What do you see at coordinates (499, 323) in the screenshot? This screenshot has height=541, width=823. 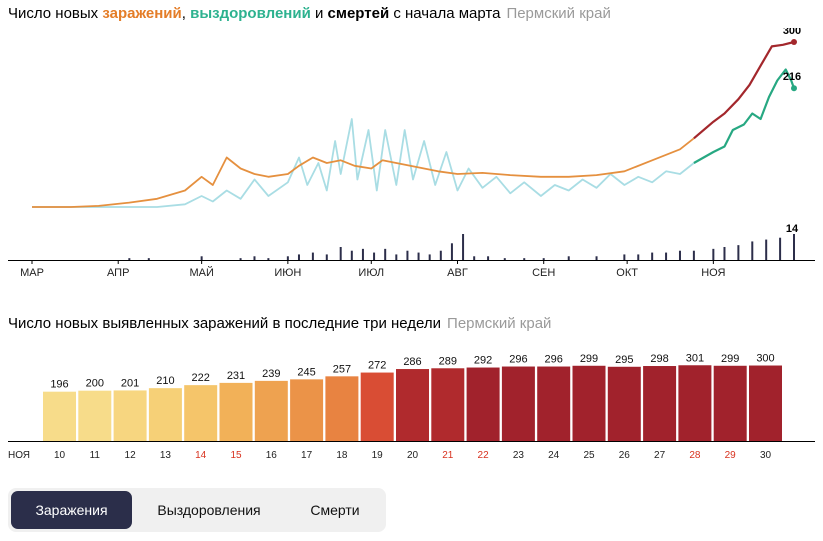 I see `bar-chart-region: Пермский край` at bounding box center [499, 323].